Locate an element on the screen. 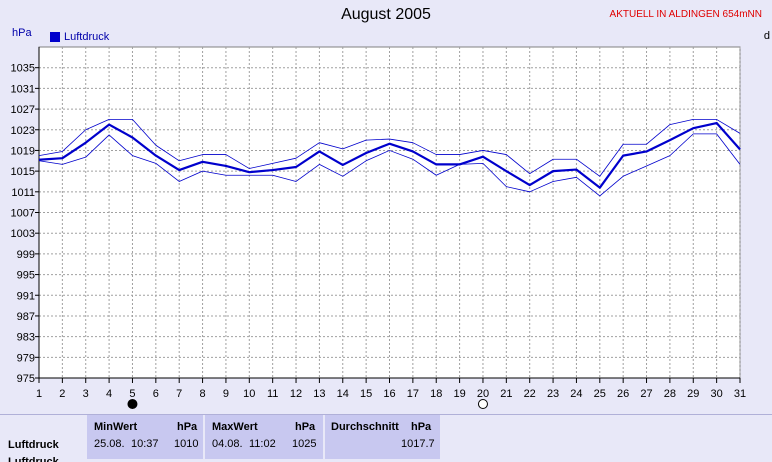 The height and width of the screenshot is (462, 772). min-time: 10:37 is located at coordinates (145, 444).